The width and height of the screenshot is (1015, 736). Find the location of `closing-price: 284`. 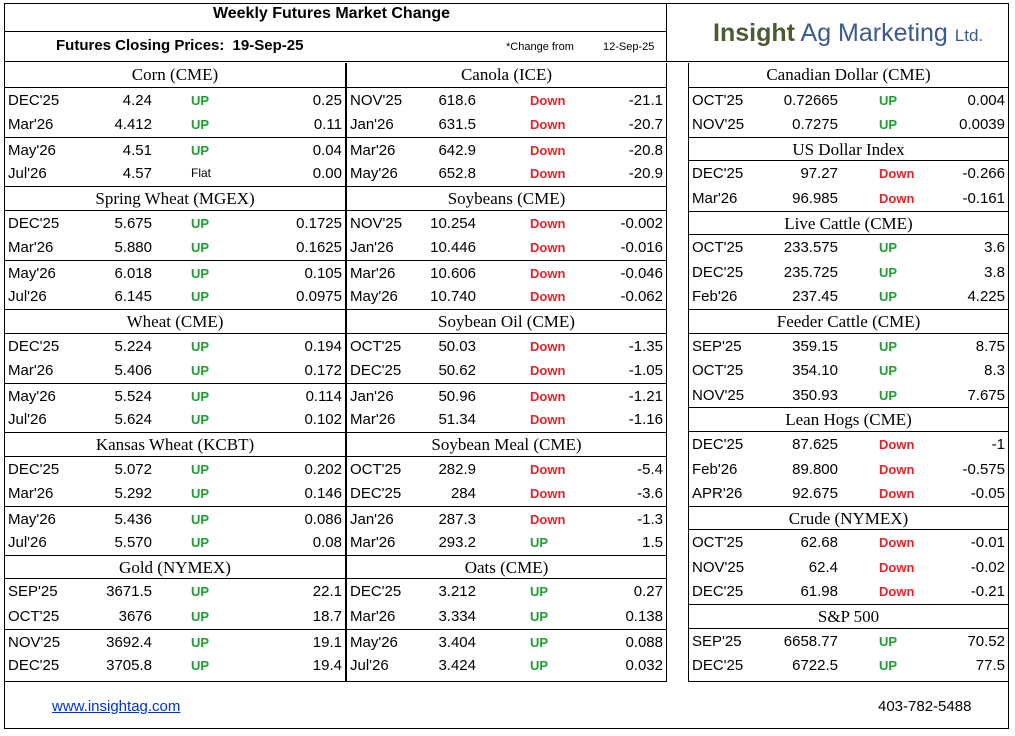

closing-price: 284 is located at coordinates (463, 494).